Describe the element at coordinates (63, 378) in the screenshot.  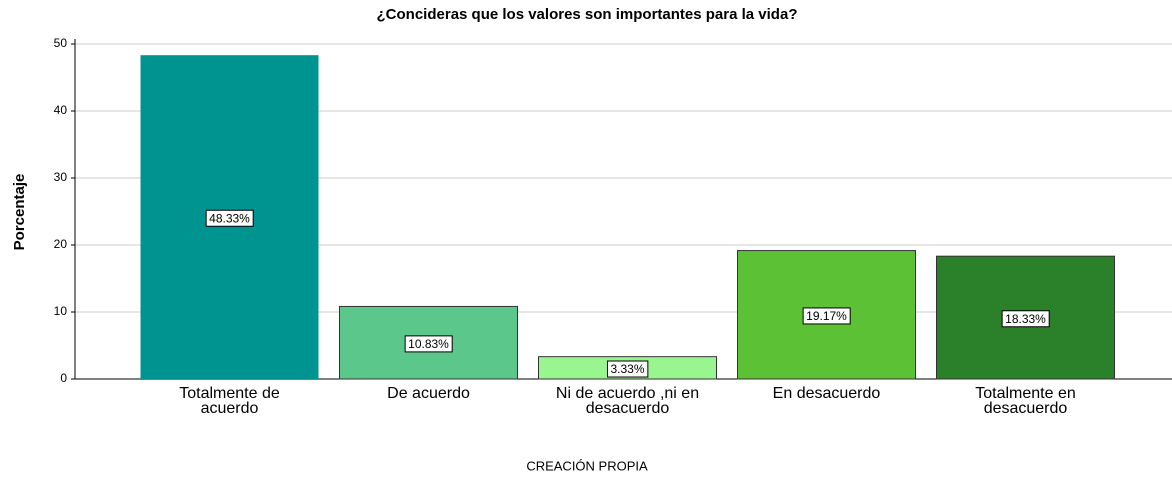
I see `y-tick-label: 0` at that location.